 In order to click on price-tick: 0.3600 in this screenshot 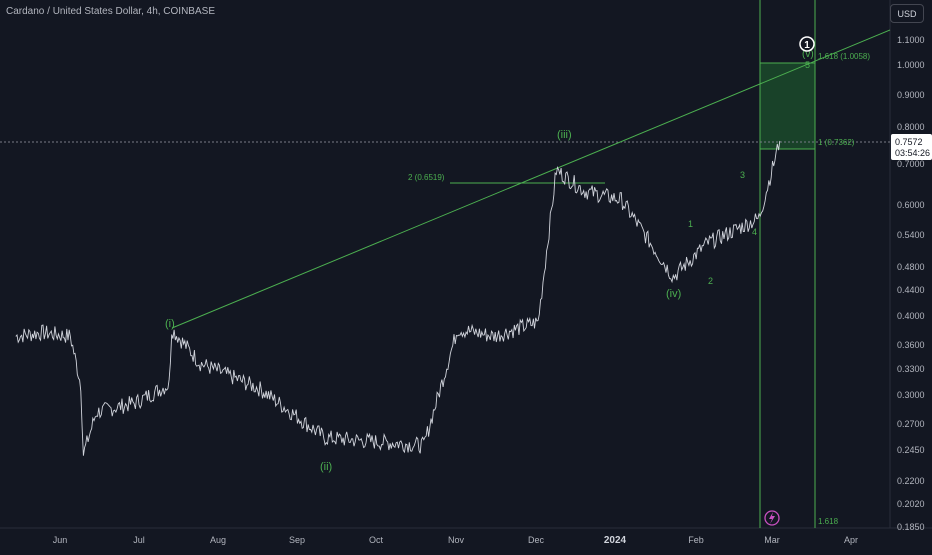, I will do `click(911, 345)`.